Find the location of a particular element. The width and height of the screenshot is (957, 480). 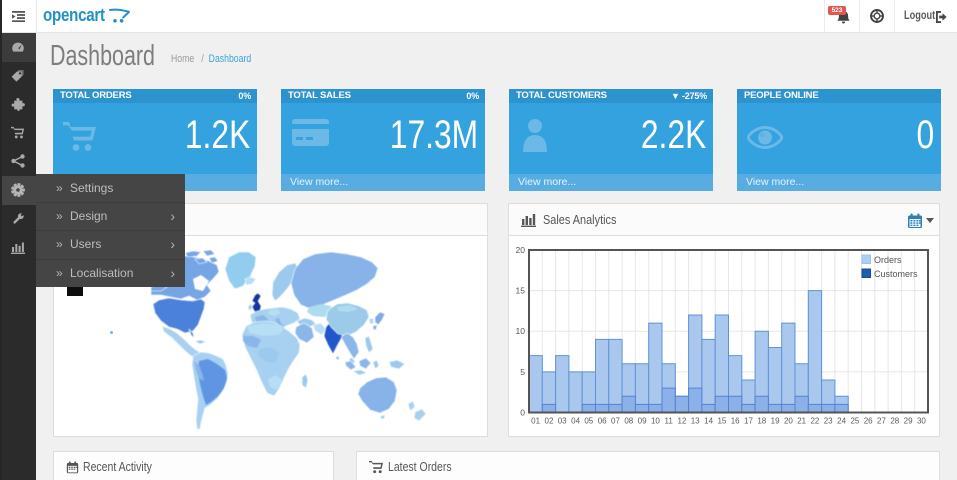

svg-text: 02 is located at coordinates (549, 421).